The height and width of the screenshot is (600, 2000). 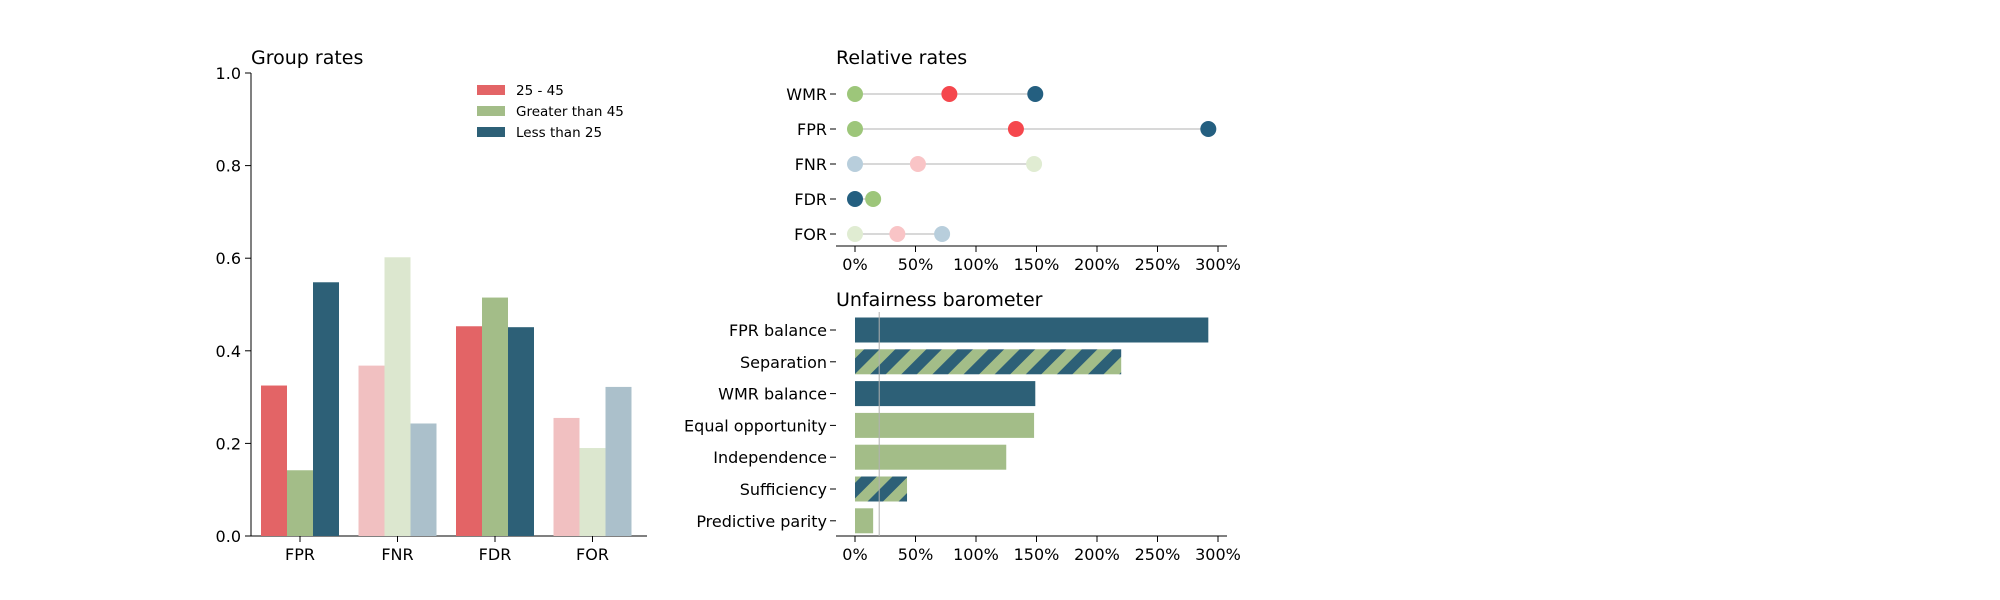 What do you see at coordinates (559, 133) in the screenshot?
I see `legend-label-less-than-25: Less than 25` at bounding box center [559, 133].